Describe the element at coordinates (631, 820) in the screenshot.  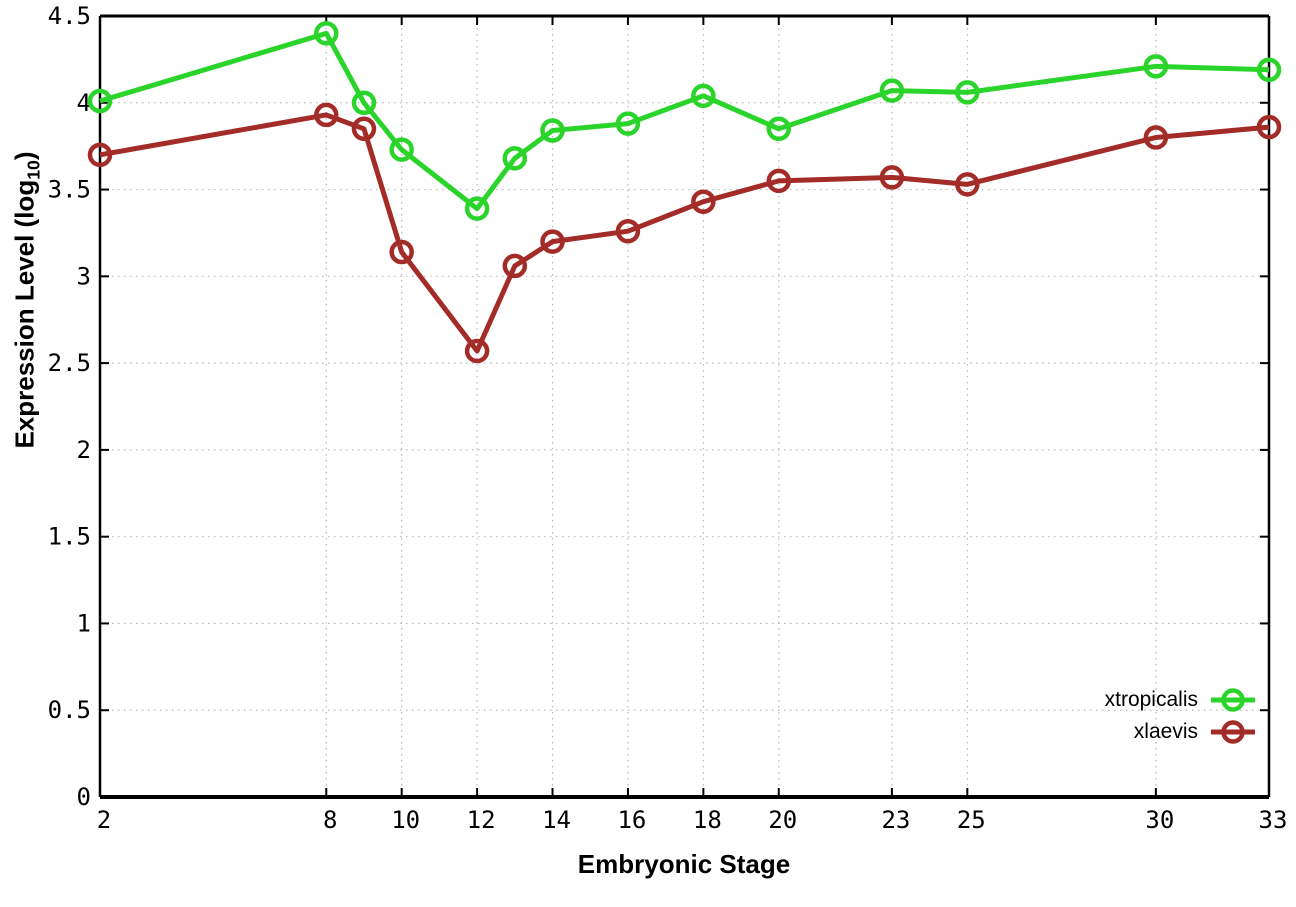
I see `x-tick-label: 16` at that location.